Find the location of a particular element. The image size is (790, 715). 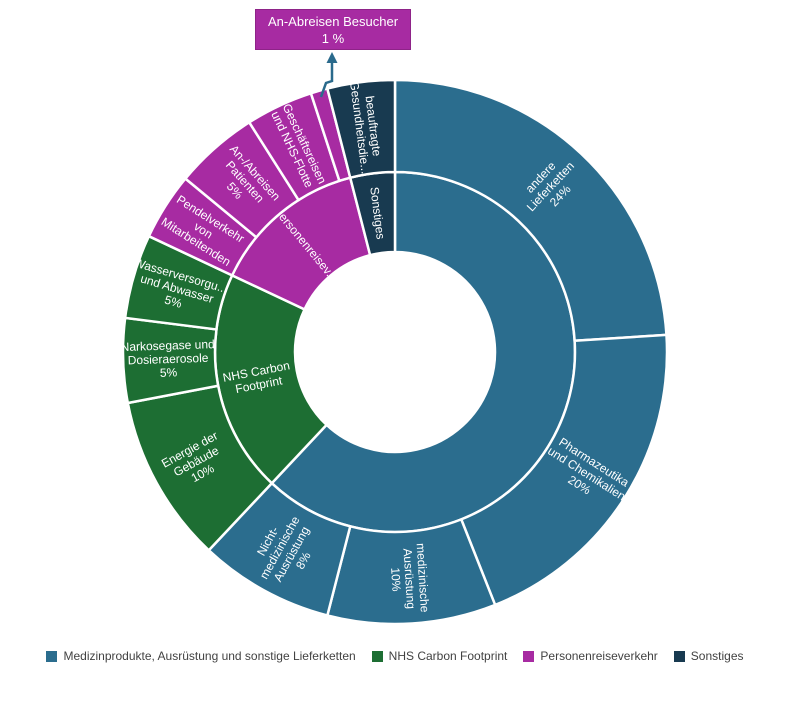

legend-item-other: Sonstiges is located at coordinates (708, 656).